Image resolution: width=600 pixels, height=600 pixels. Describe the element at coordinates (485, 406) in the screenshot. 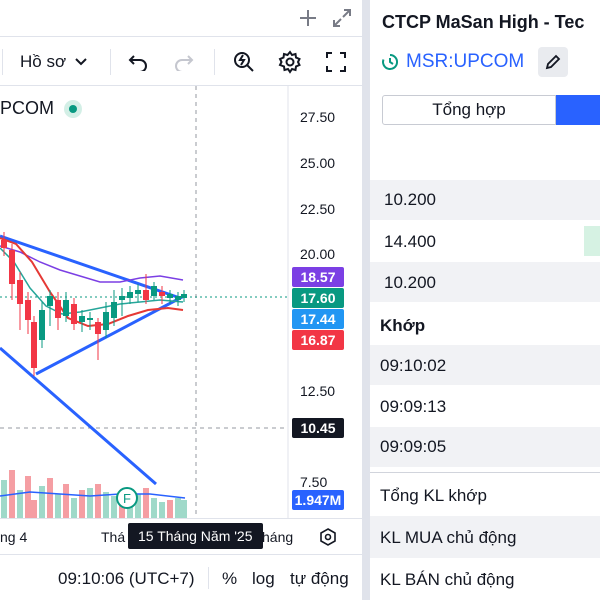

I see `table-row: 09:09:13` at that location.